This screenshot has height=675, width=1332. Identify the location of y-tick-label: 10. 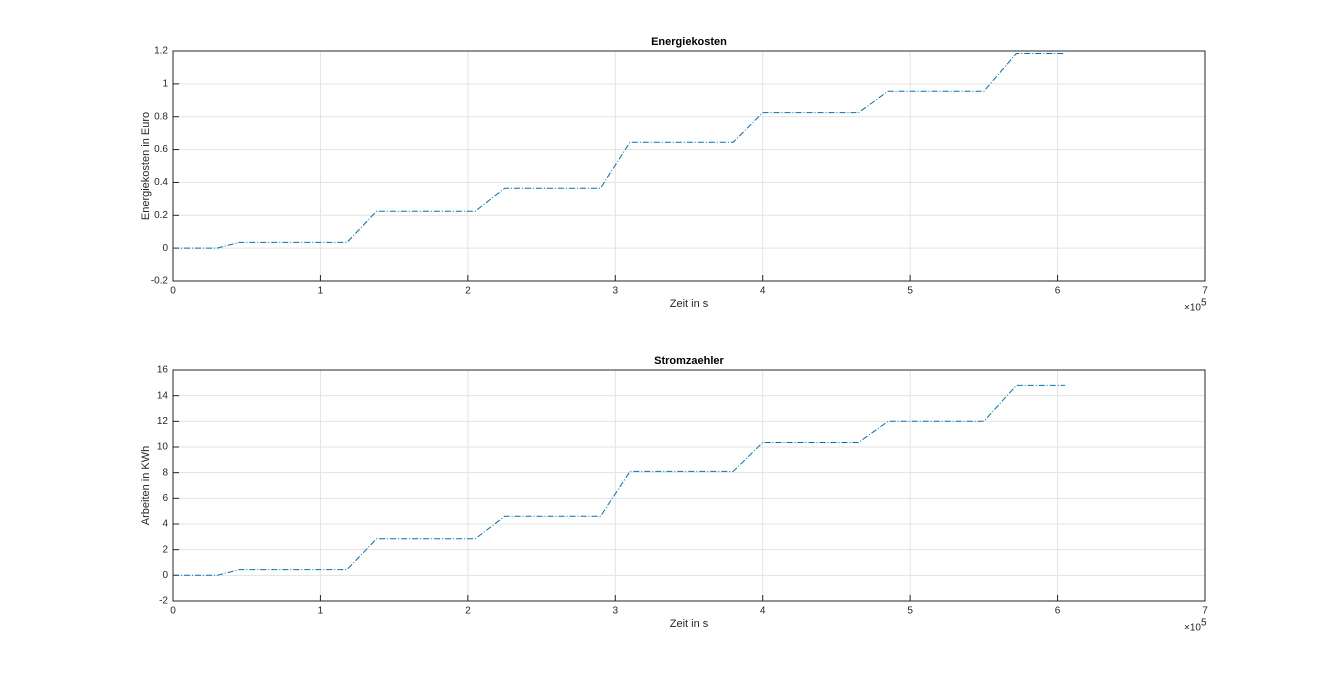
(163, 447).